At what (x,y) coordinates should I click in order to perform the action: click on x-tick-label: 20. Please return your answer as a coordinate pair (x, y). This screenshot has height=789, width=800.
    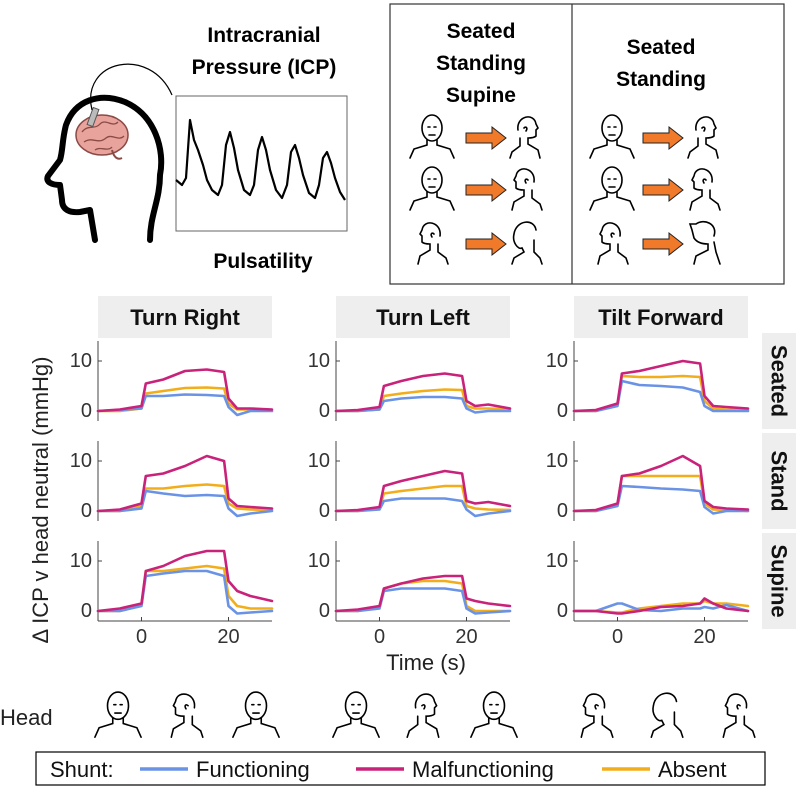
    Looking at the image, I should click on (228, 637).